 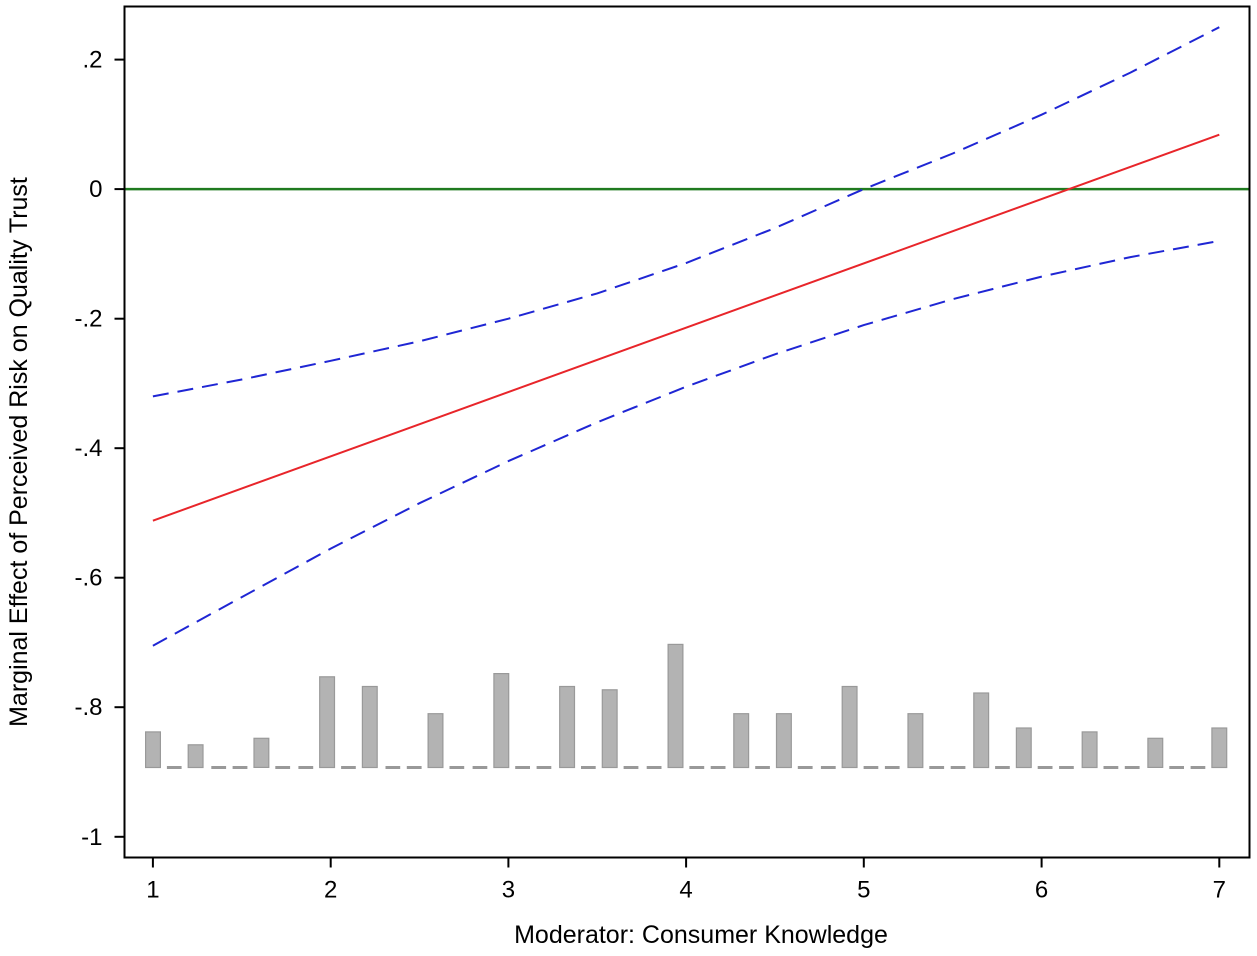 I want to click on histogram, so click(x=686, y=706).